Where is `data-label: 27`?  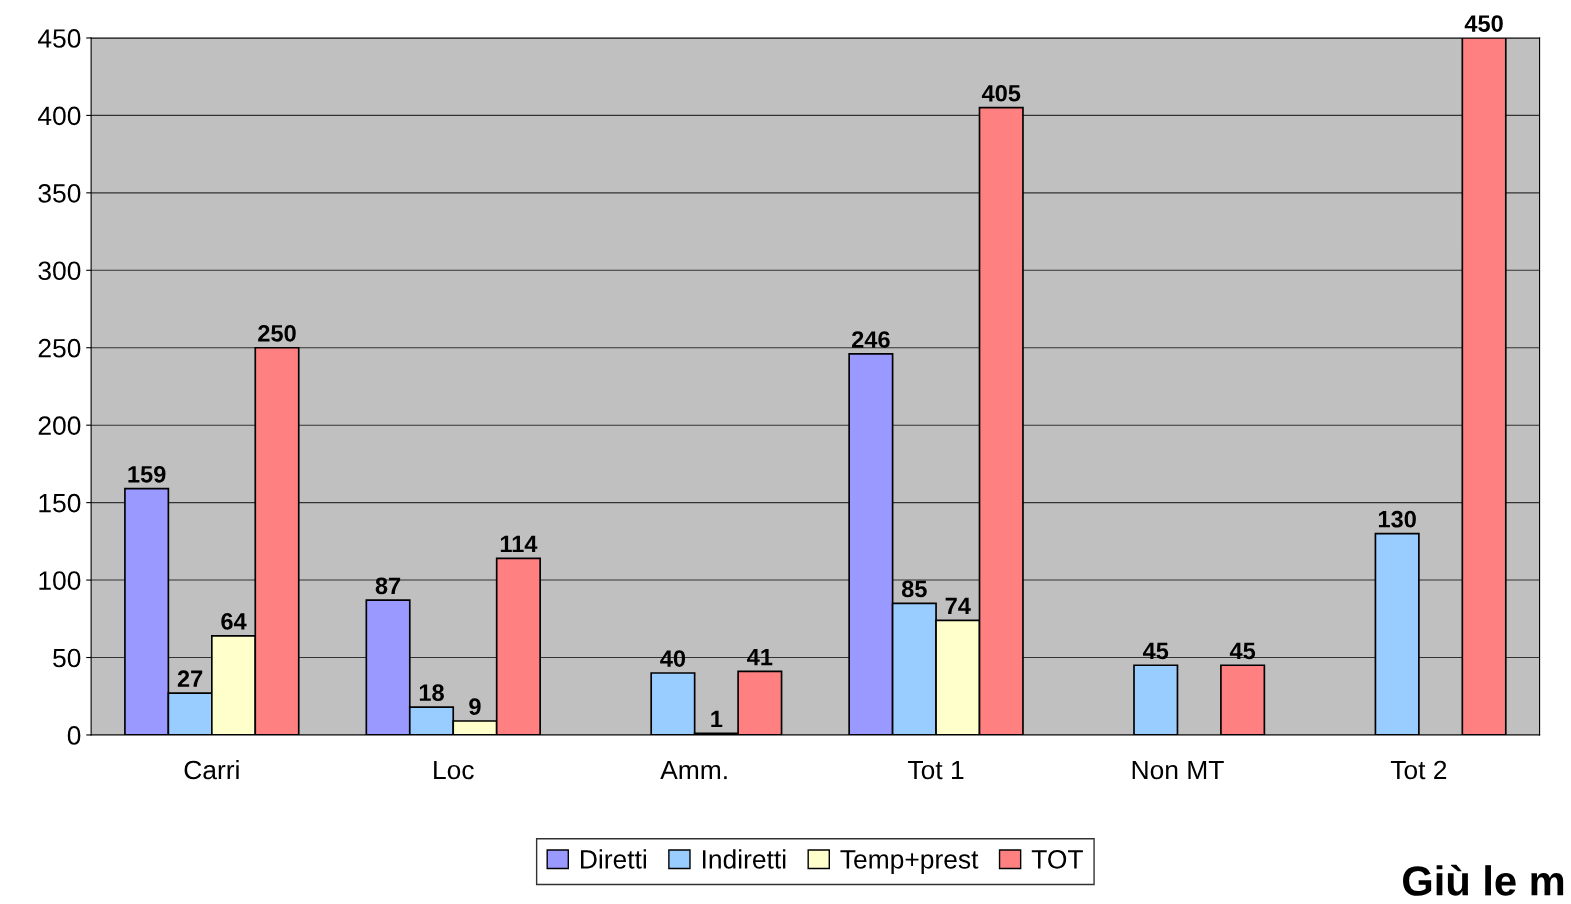
data-label: 27 is located at coordinates (190, 678).